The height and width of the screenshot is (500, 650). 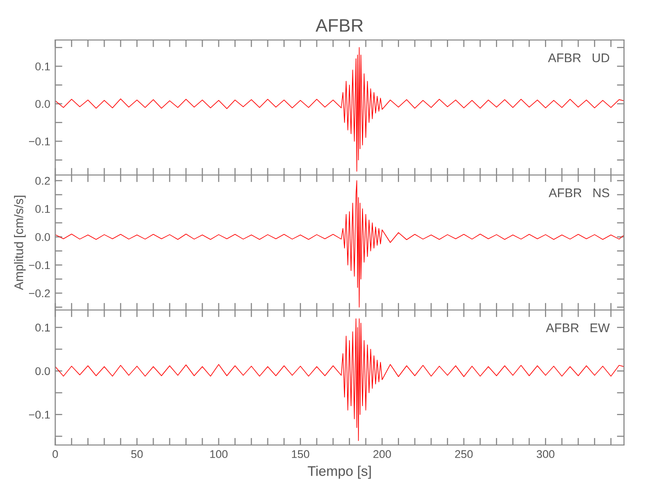 What do you see at coordinates (579, 58) in the screenshot?
I see `annotation: AFBR UD` at bounding box center [579, 58].